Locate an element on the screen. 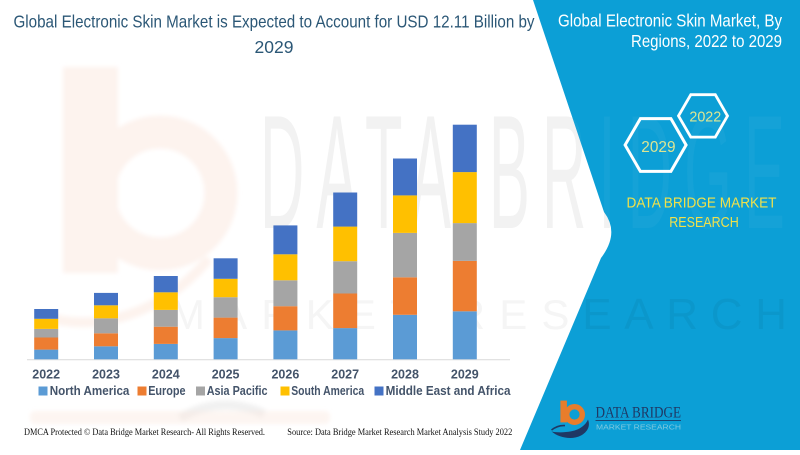  svg-text: DATA BRIDGE is located at coordinates (639, 413).